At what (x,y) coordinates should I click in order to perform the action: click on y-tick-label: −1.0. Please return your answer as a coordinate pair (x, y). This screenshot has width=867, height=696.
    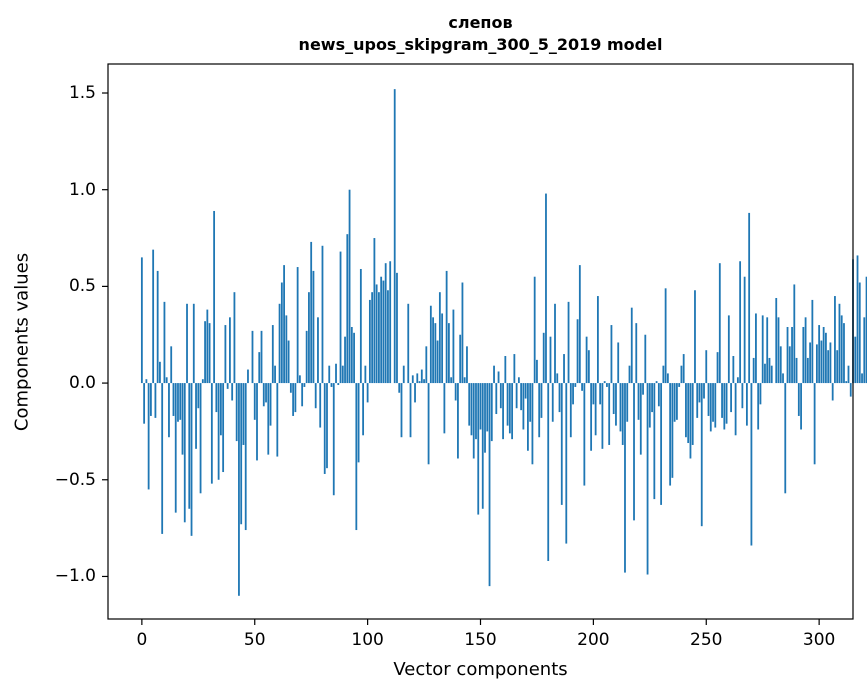
    Looking at the image, I should click on (75, 576).